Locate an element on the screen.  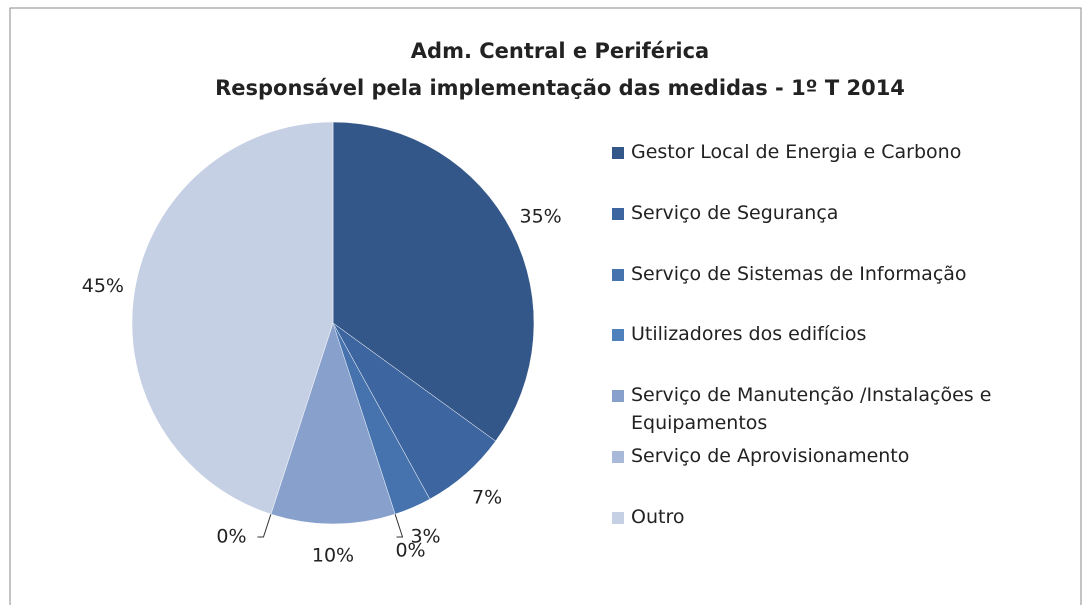
legend-item: Gestor Local de Energia e Carbono is located at coordinates (842, 152).